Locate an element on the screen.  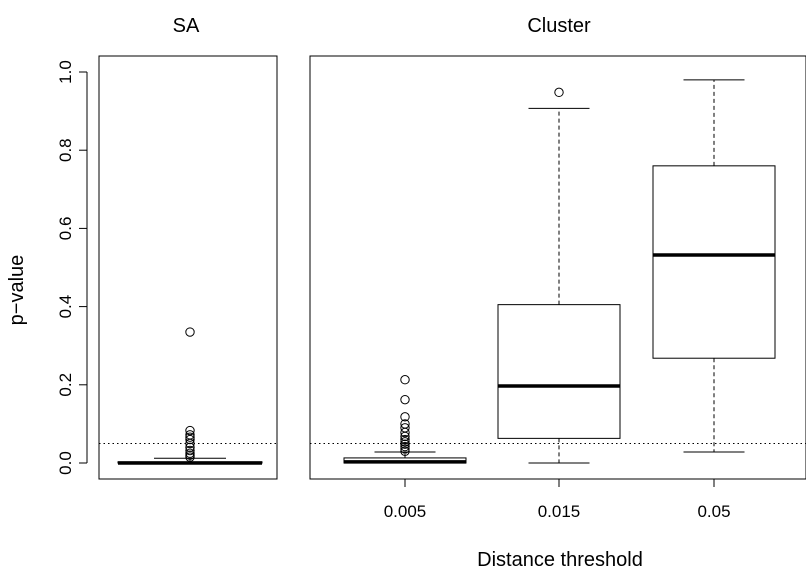
y-tick-label: 0.8 is located at coordinates (65, 150).